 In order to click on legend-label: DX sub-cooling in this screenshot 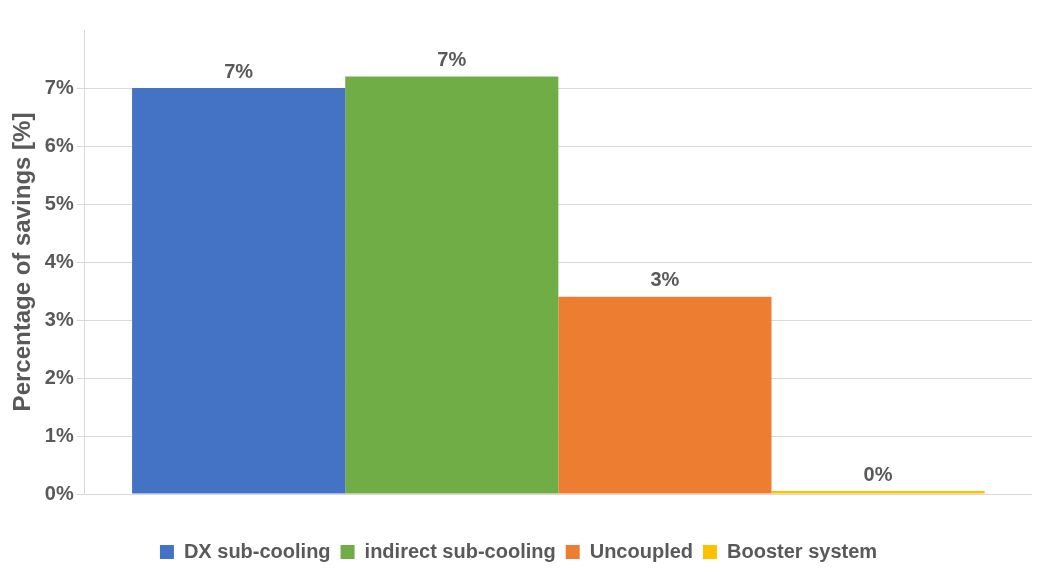, I will do `click(257, 550)`.